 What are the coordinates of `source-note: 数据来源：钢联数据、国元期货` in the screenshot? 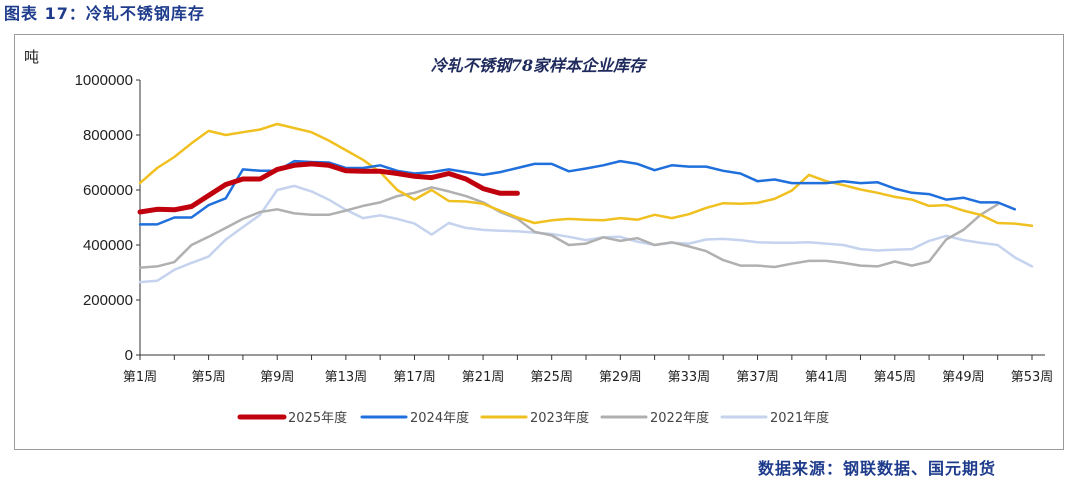 It's located at (876, 468).